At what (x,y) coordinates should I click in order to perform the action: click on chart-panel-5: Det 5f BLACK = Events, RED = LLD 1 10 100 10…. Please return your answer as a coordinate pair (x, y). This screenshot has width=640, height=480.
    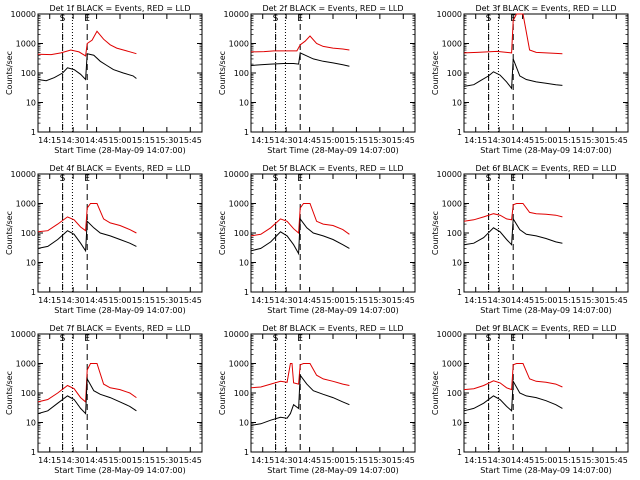
    Looking at the image, I should click on (317, 239).